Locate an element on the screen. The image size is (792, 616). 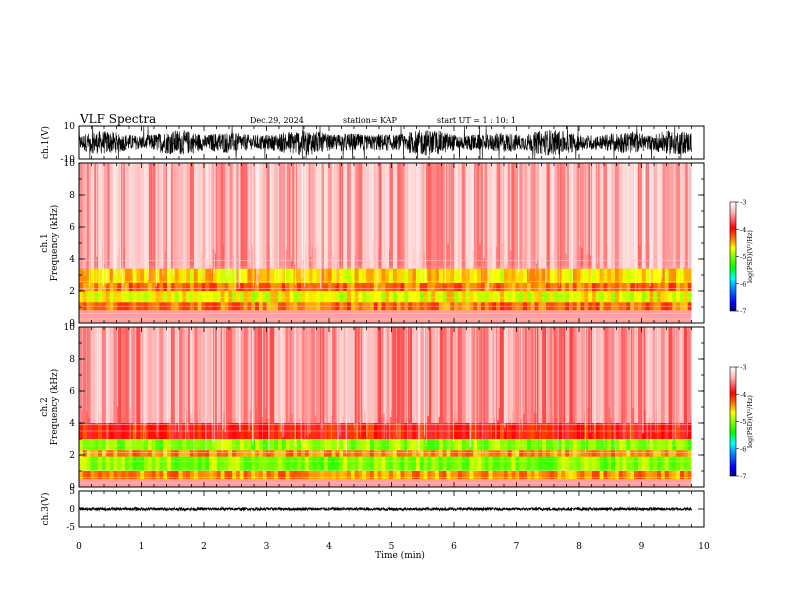
ch3-waveform-panel: 5 0 -5 ch.3(V) is located at coordinates (372, 510).